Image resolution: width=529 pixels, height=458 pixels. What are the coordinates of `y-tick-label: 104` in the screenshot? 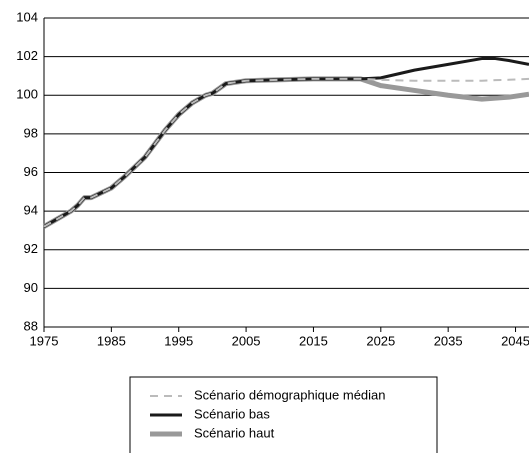 It's located at (27, 16).